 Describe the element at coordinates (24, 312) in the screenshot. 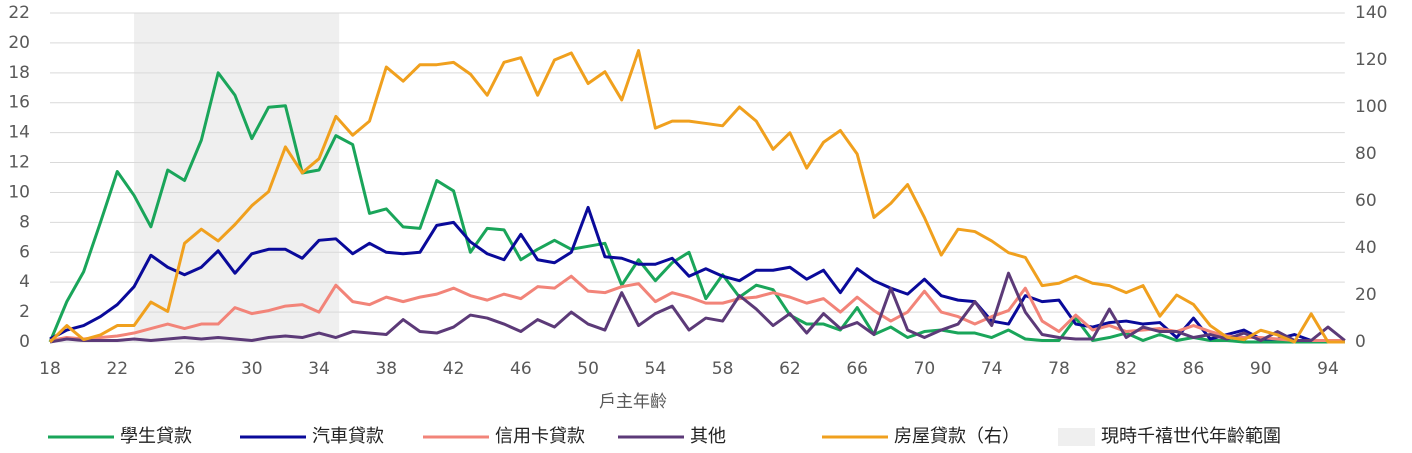

I see `y-tick-label: 2` at that location.